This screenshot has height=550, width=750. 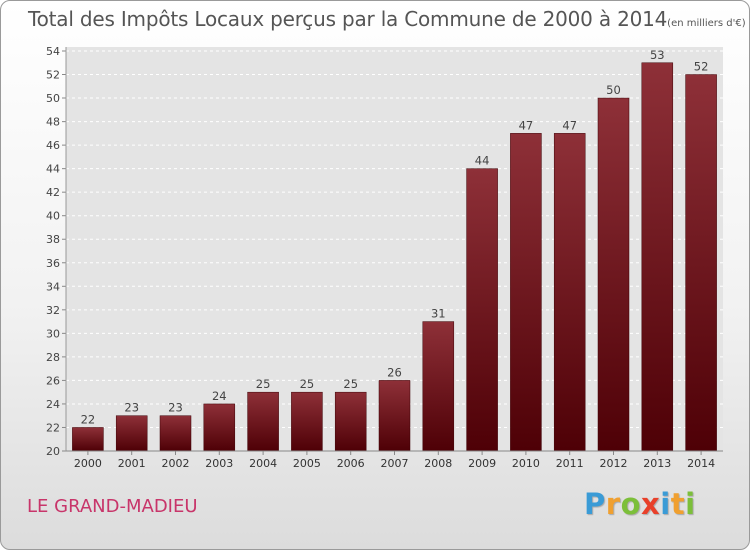 What do you see at coordinates (613, 90) in the screenshot?
I see `data-label: 50` at bounding box center [613, 90].